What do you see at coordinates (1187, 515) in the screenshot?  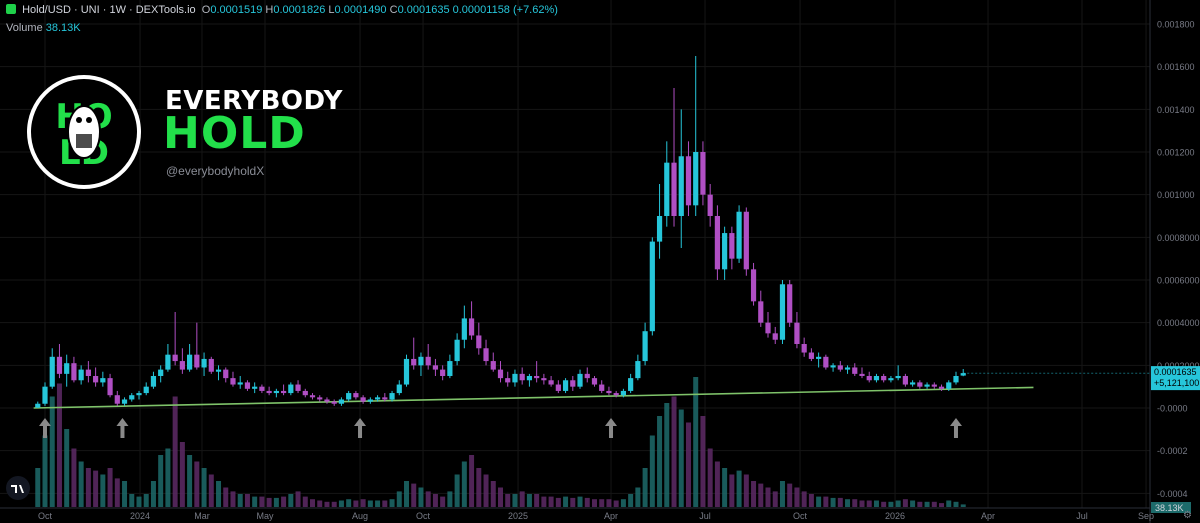 I see `settings-gear-icon: ⚙` at bounding box center [1187, 515].